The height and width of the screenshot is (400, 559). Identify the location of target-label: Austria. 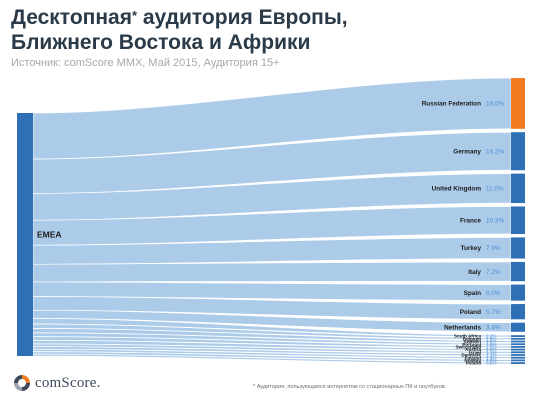
(473, 349).